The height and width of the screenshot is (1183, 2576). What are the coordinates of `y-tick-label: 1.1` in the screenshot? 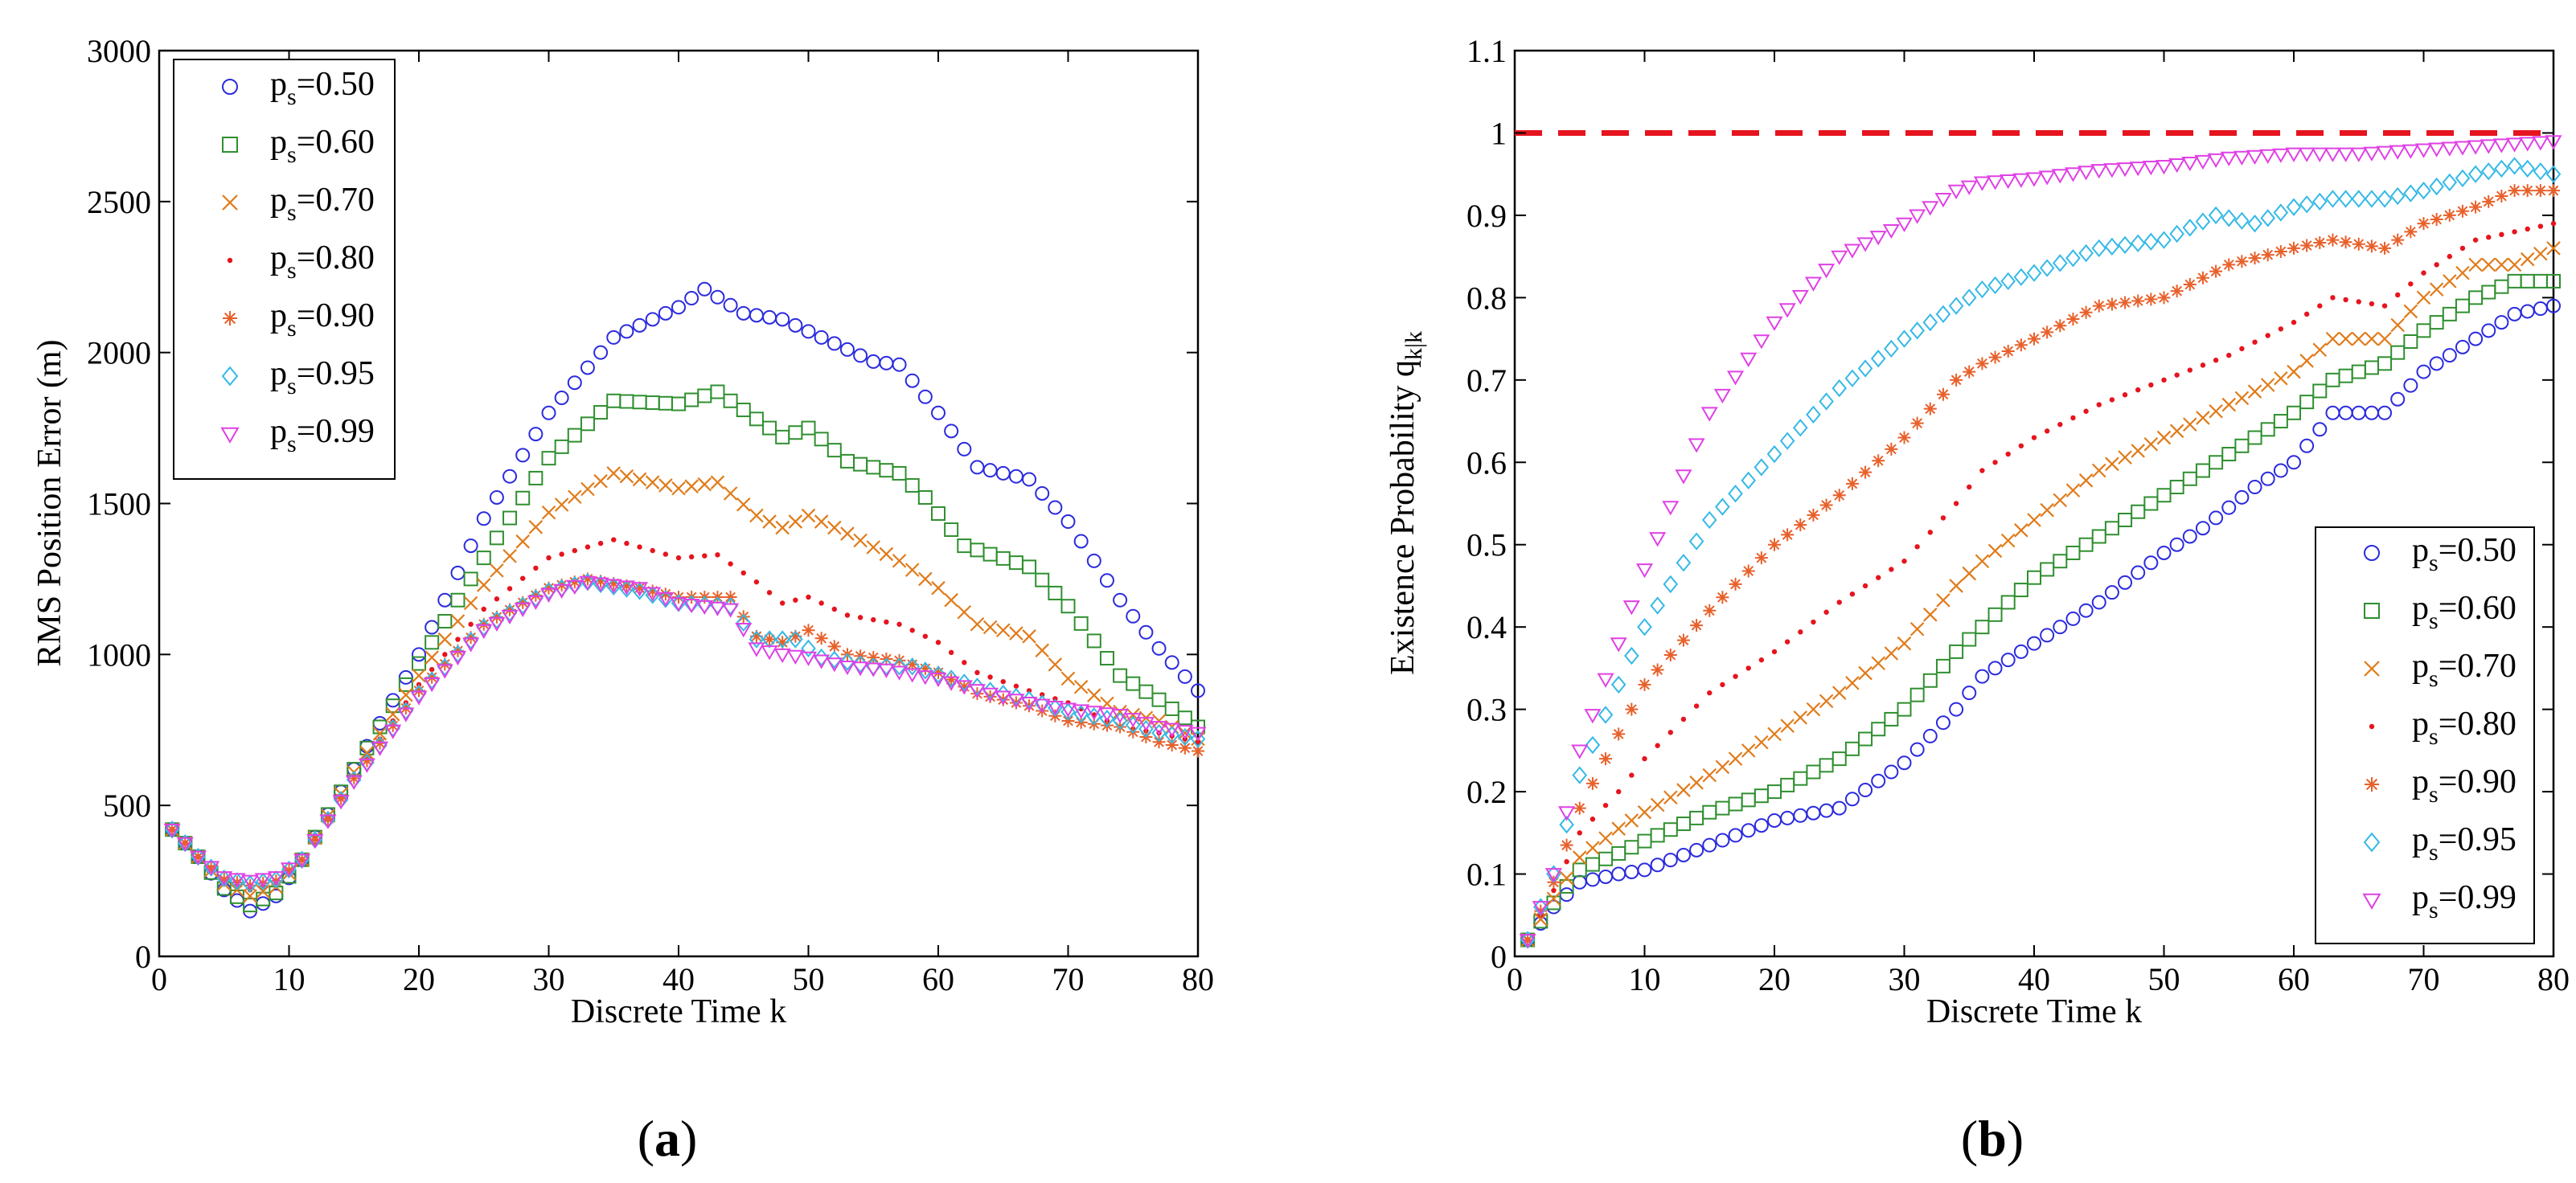 It's located at (1486, 51).